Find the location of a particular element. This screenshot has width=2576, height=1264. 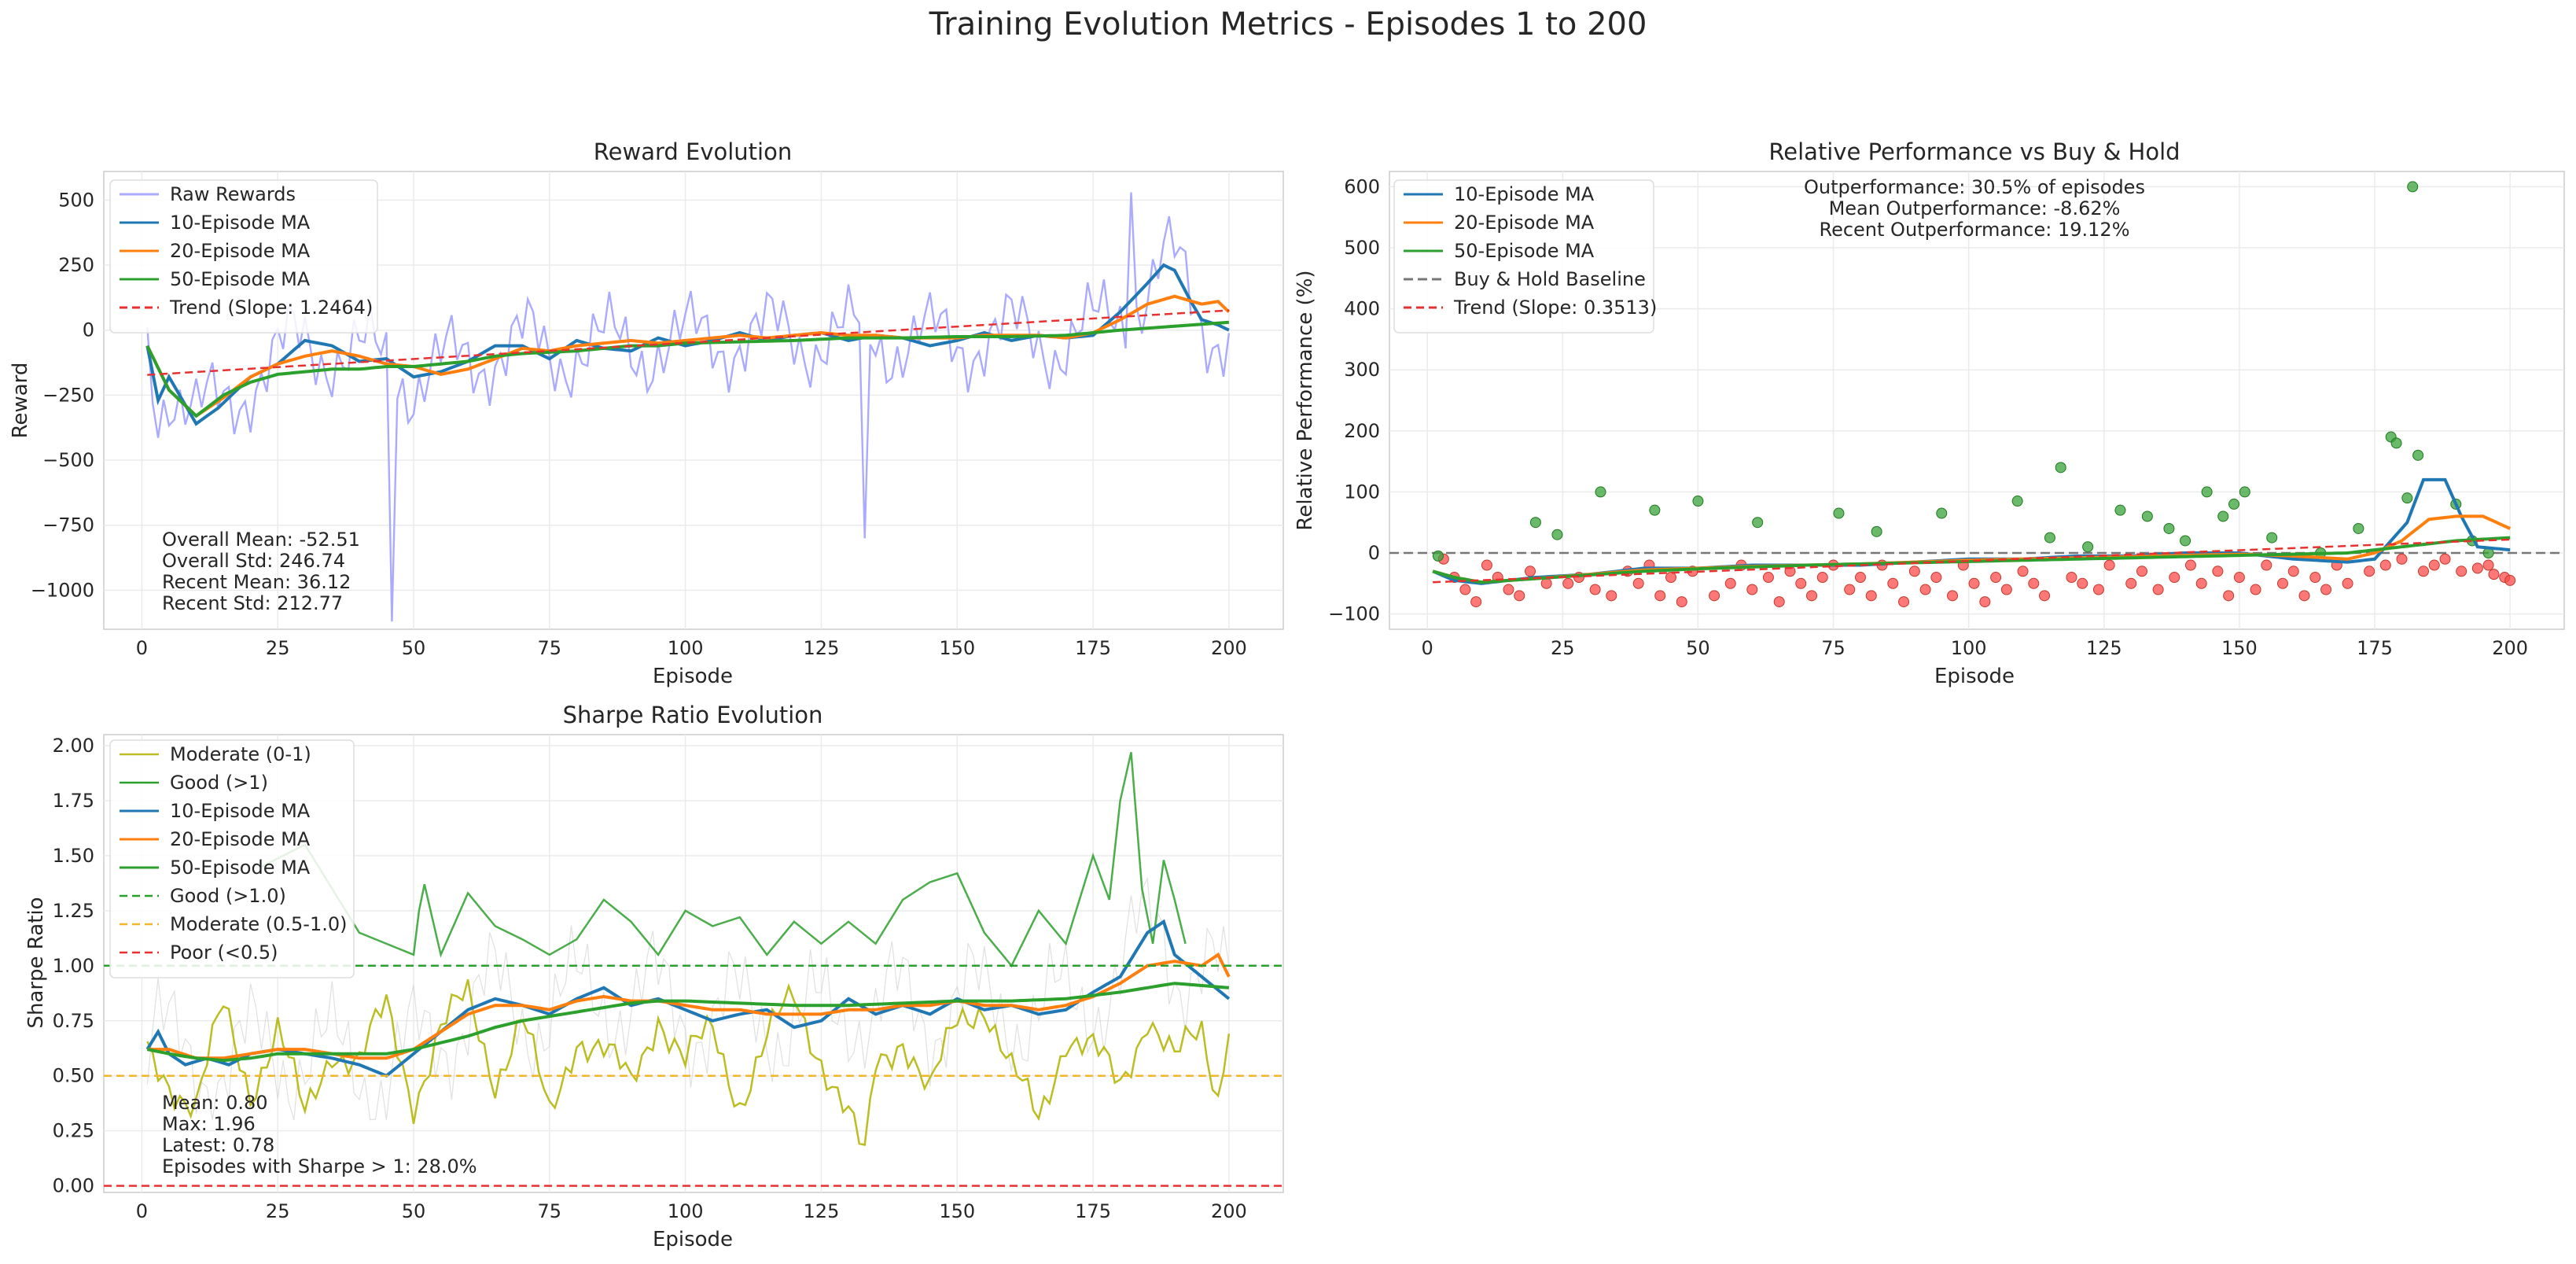

ma10-line is located at coordinates (688, 998).